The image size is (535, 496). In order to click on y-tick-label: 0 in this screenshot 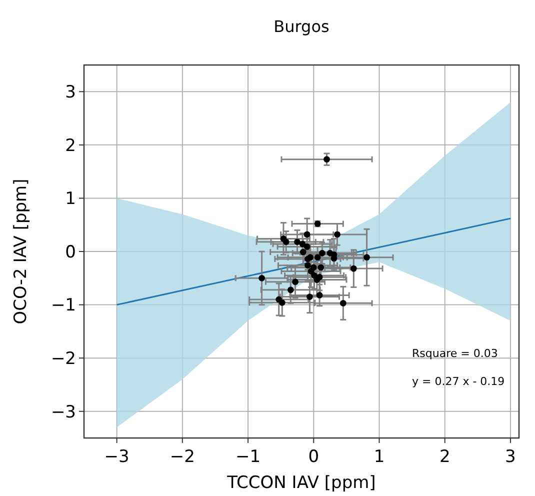, I will do `click(70, 252)`.